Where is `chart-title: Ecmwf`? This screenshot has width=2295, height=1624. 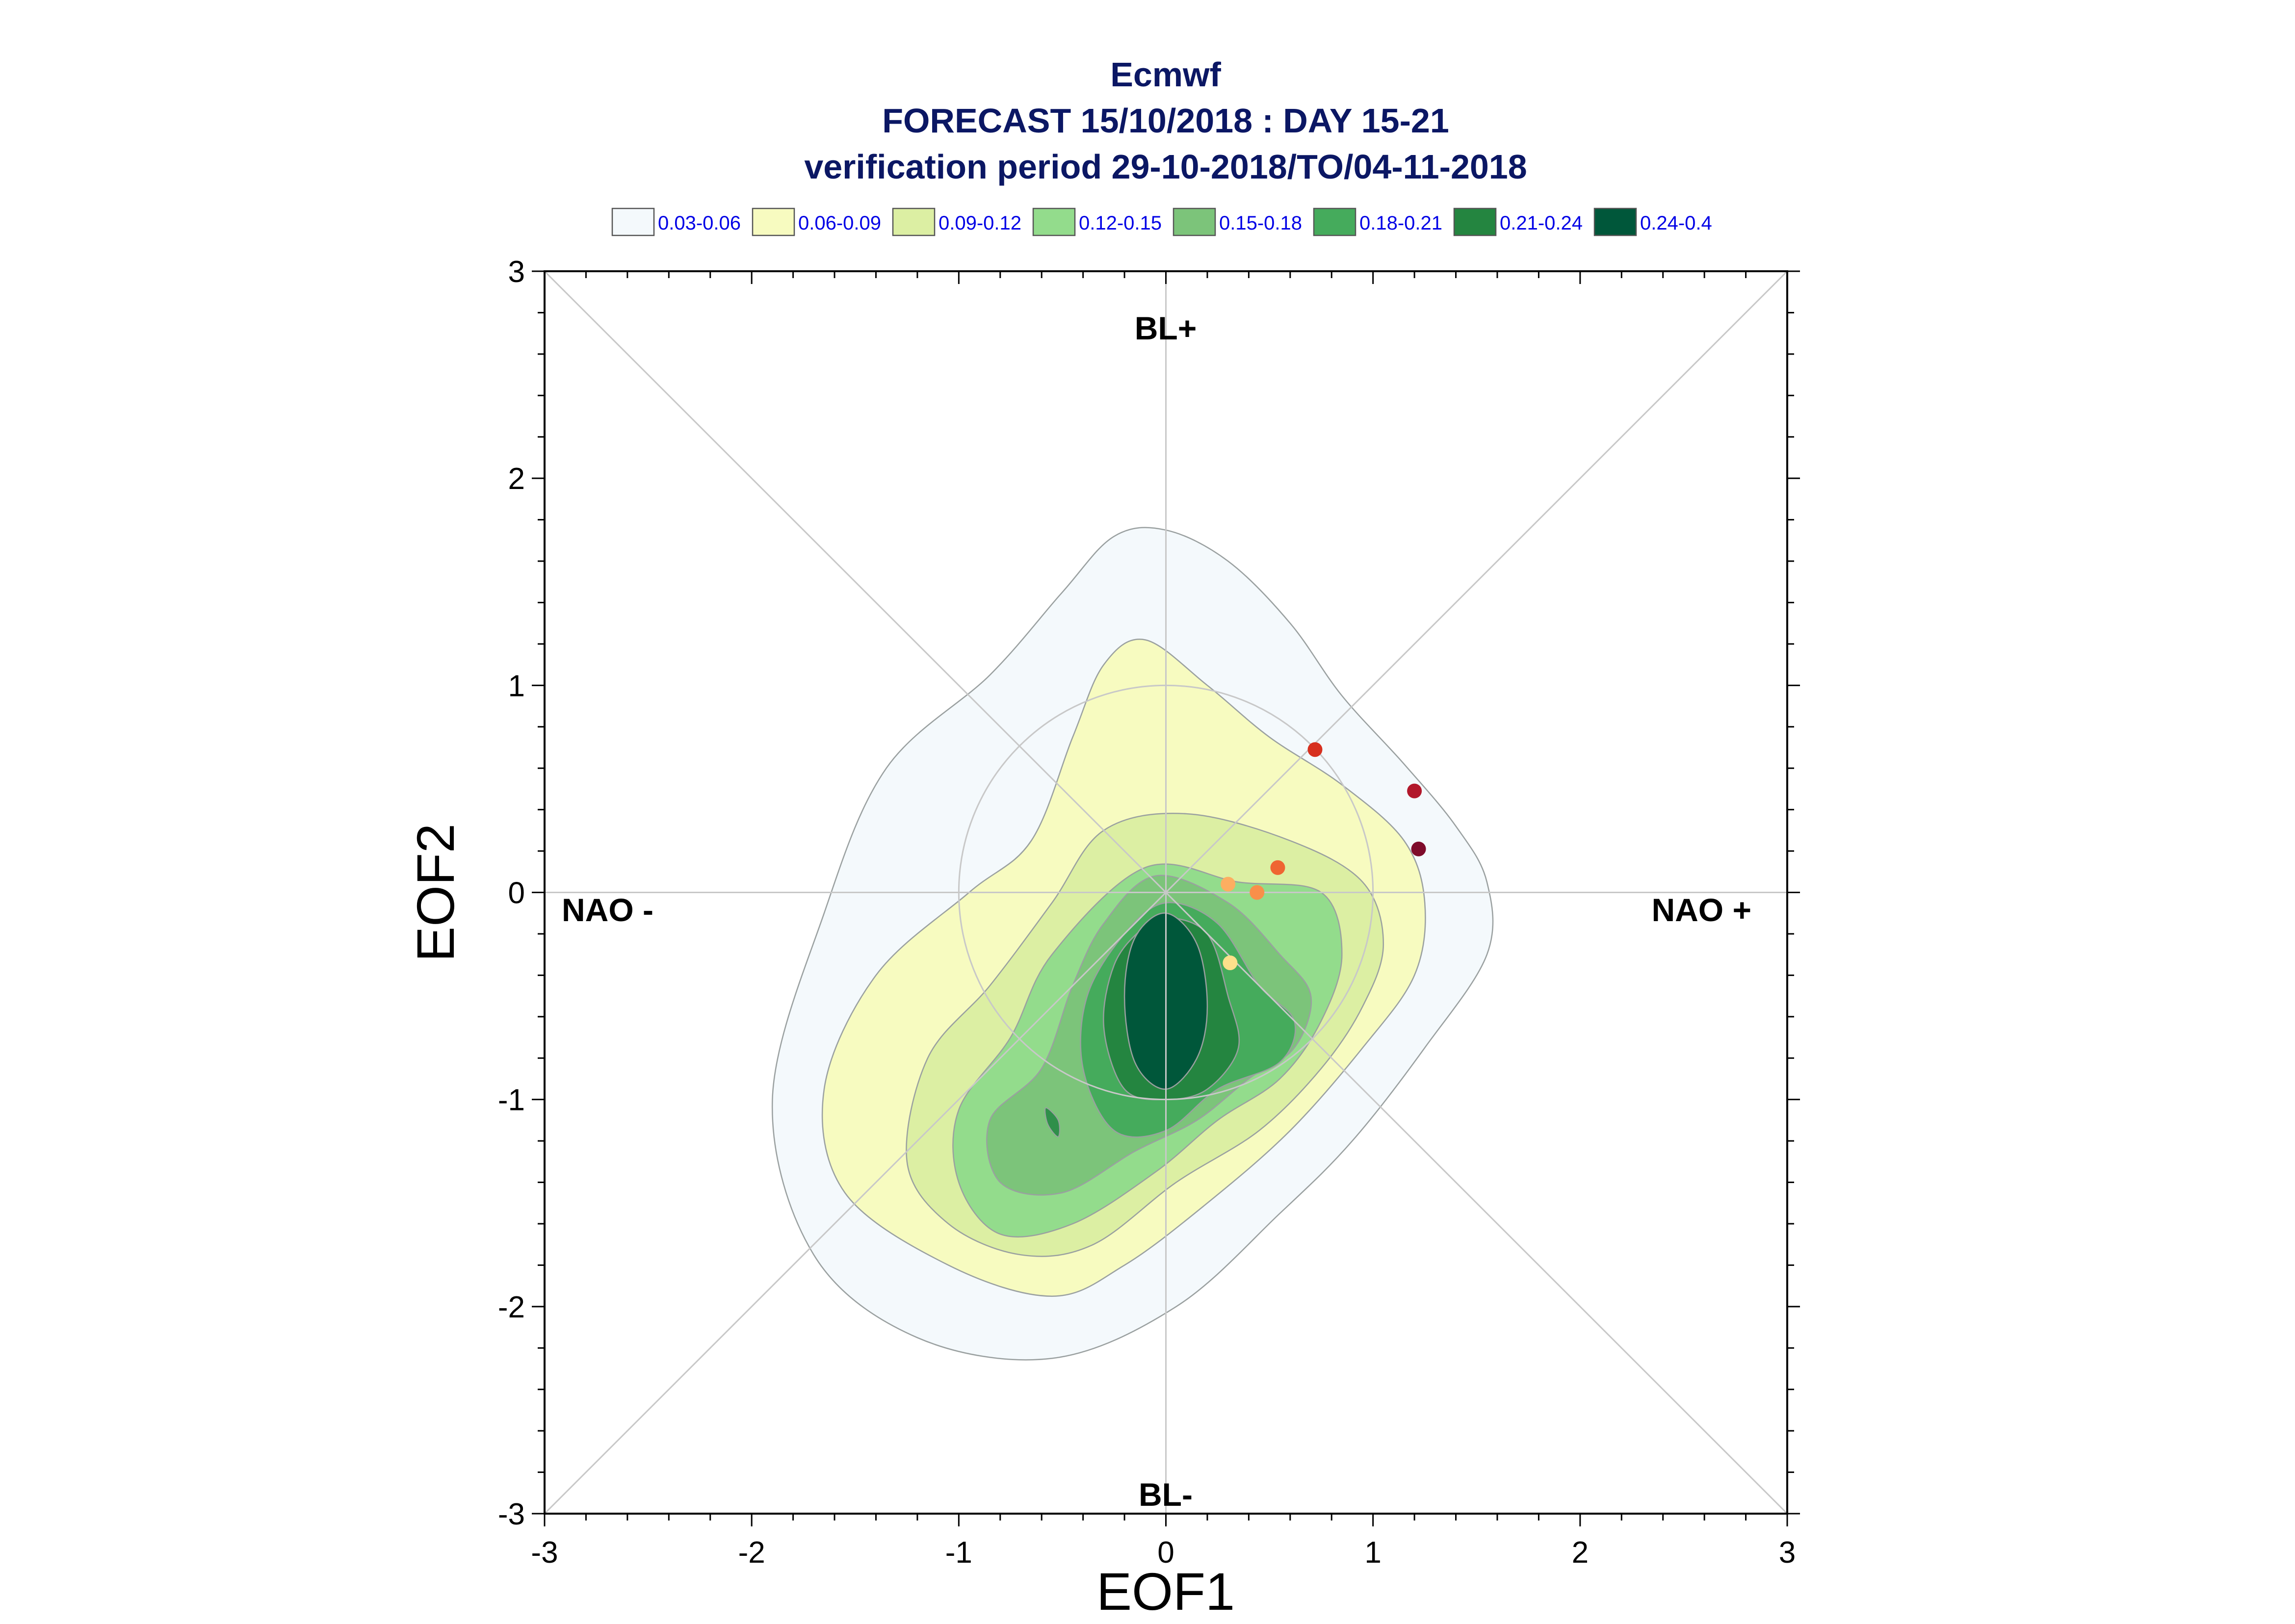 chart-title: Ecmwf is located at coordinates (1166, 74).